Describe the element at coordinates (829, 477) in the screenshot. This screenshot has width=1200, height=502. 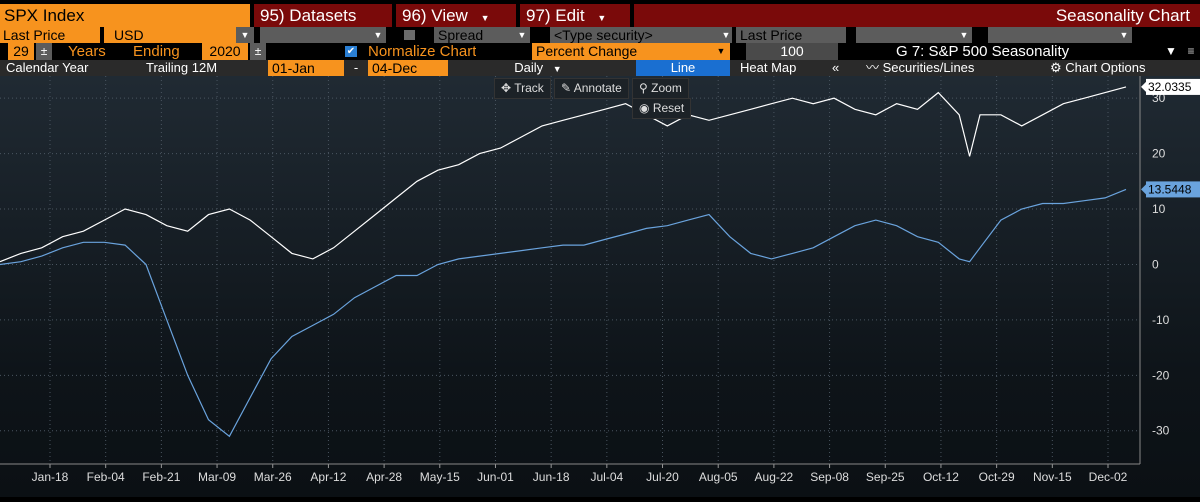
I see `x-tick-label: Sep-08` at that location.